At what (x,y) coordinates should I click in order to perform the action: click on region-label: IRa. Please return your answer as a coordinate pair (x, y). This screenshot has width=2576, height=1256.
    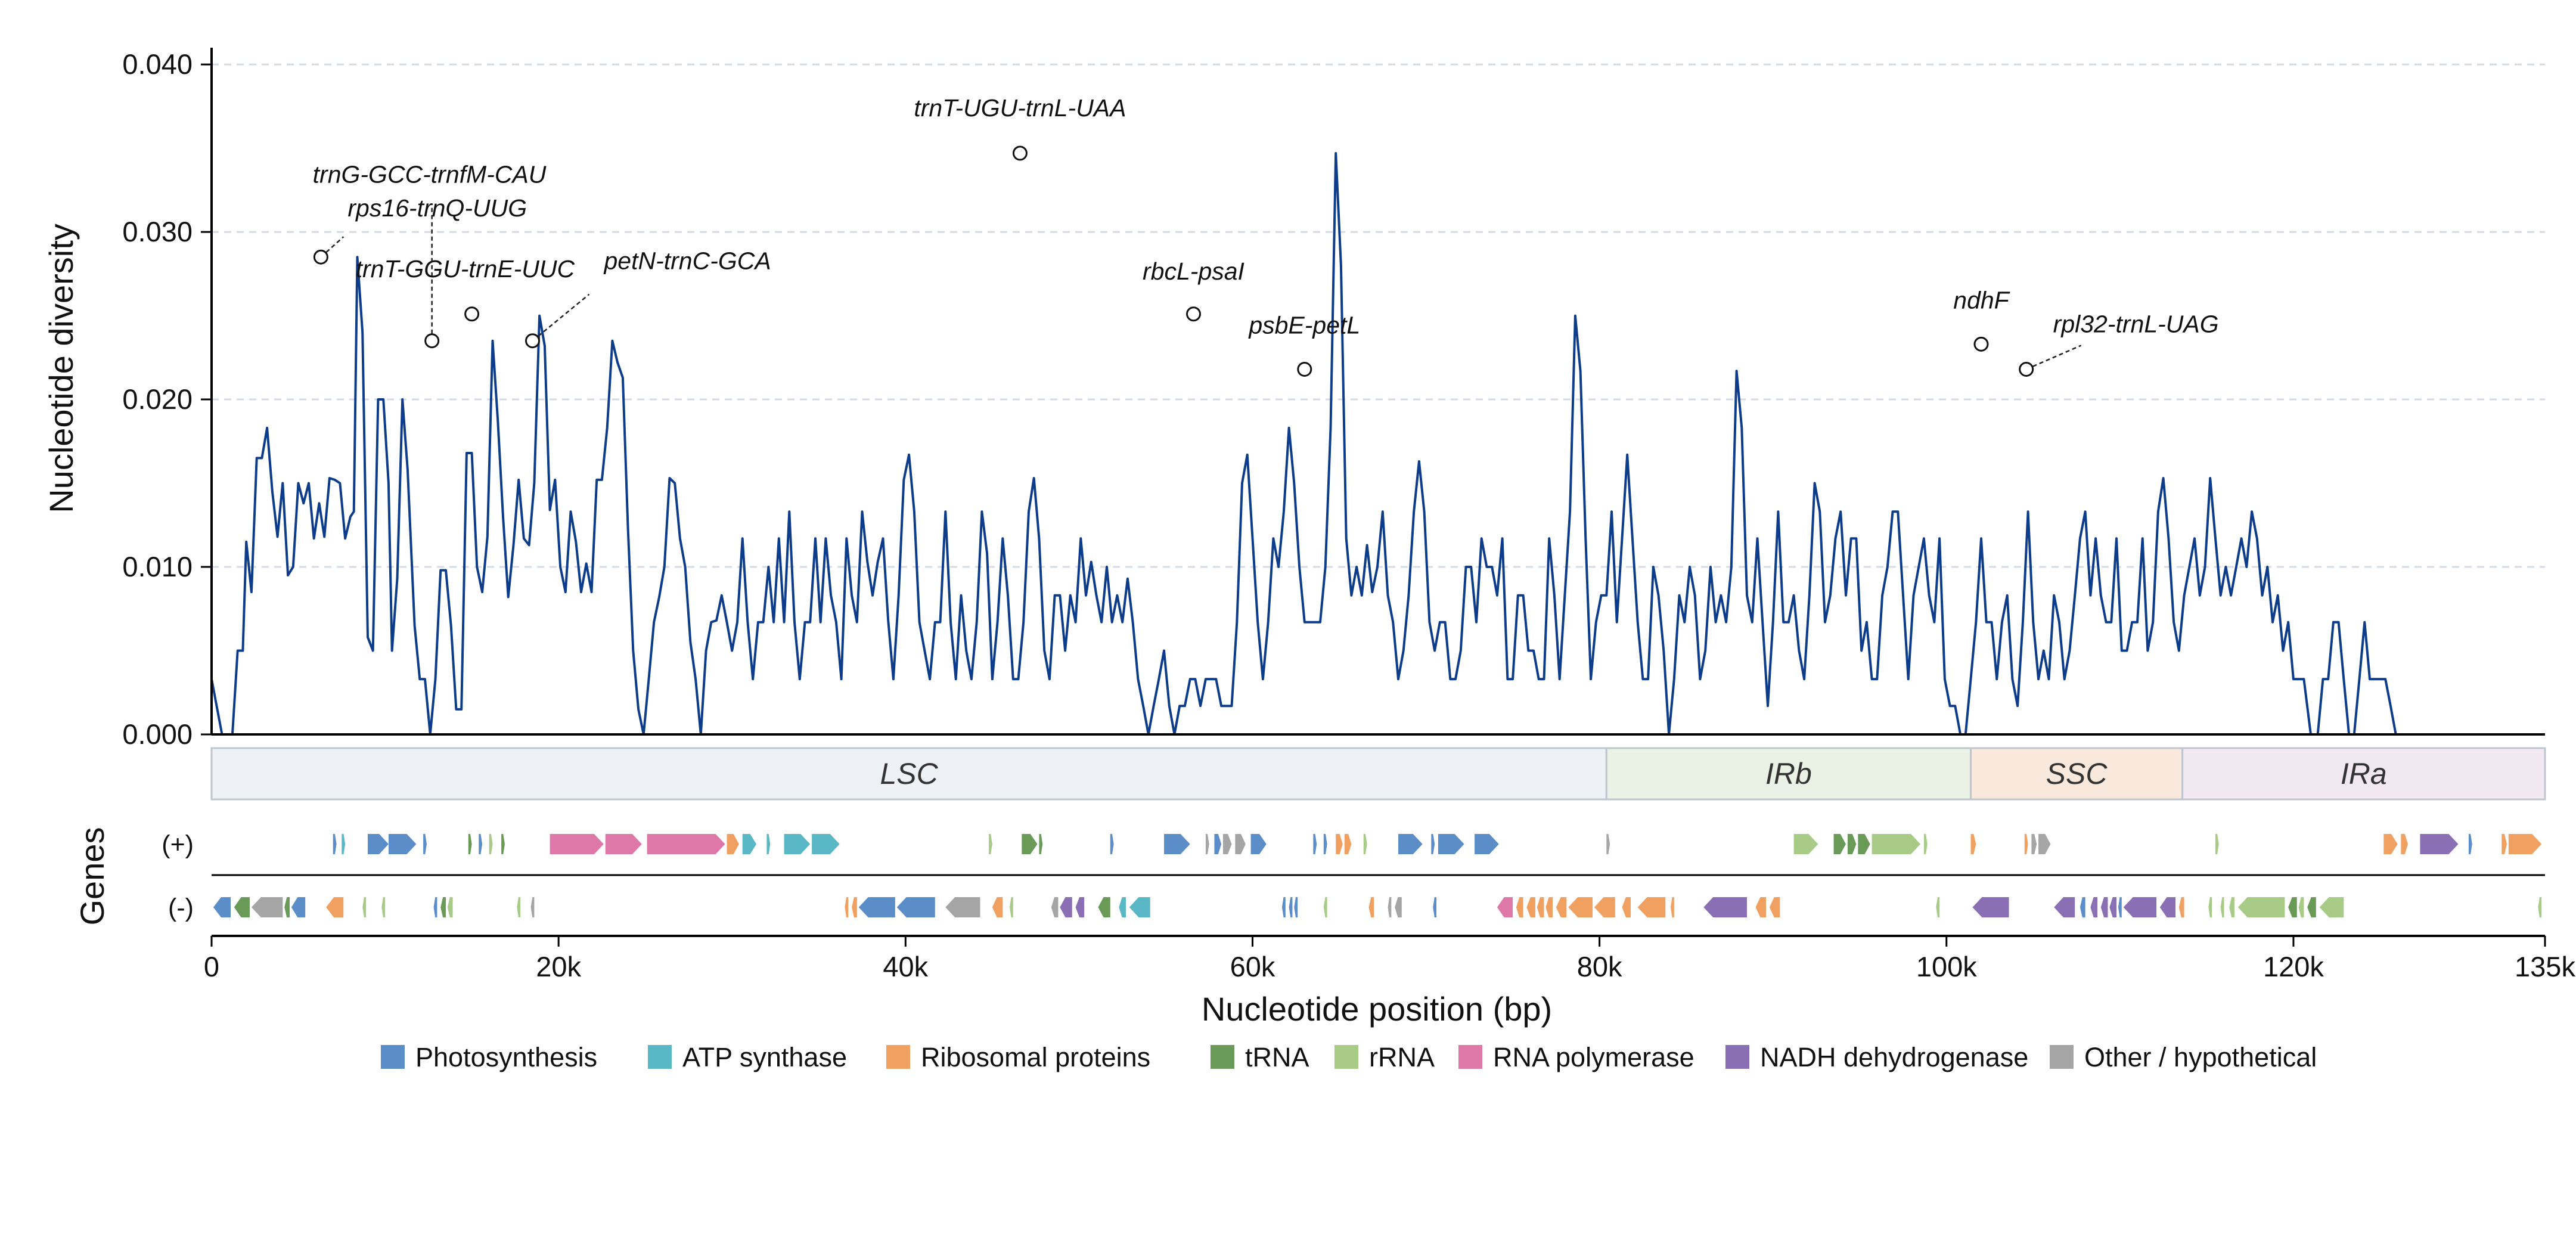
    Looking at the image, I should click on (2364, 774).